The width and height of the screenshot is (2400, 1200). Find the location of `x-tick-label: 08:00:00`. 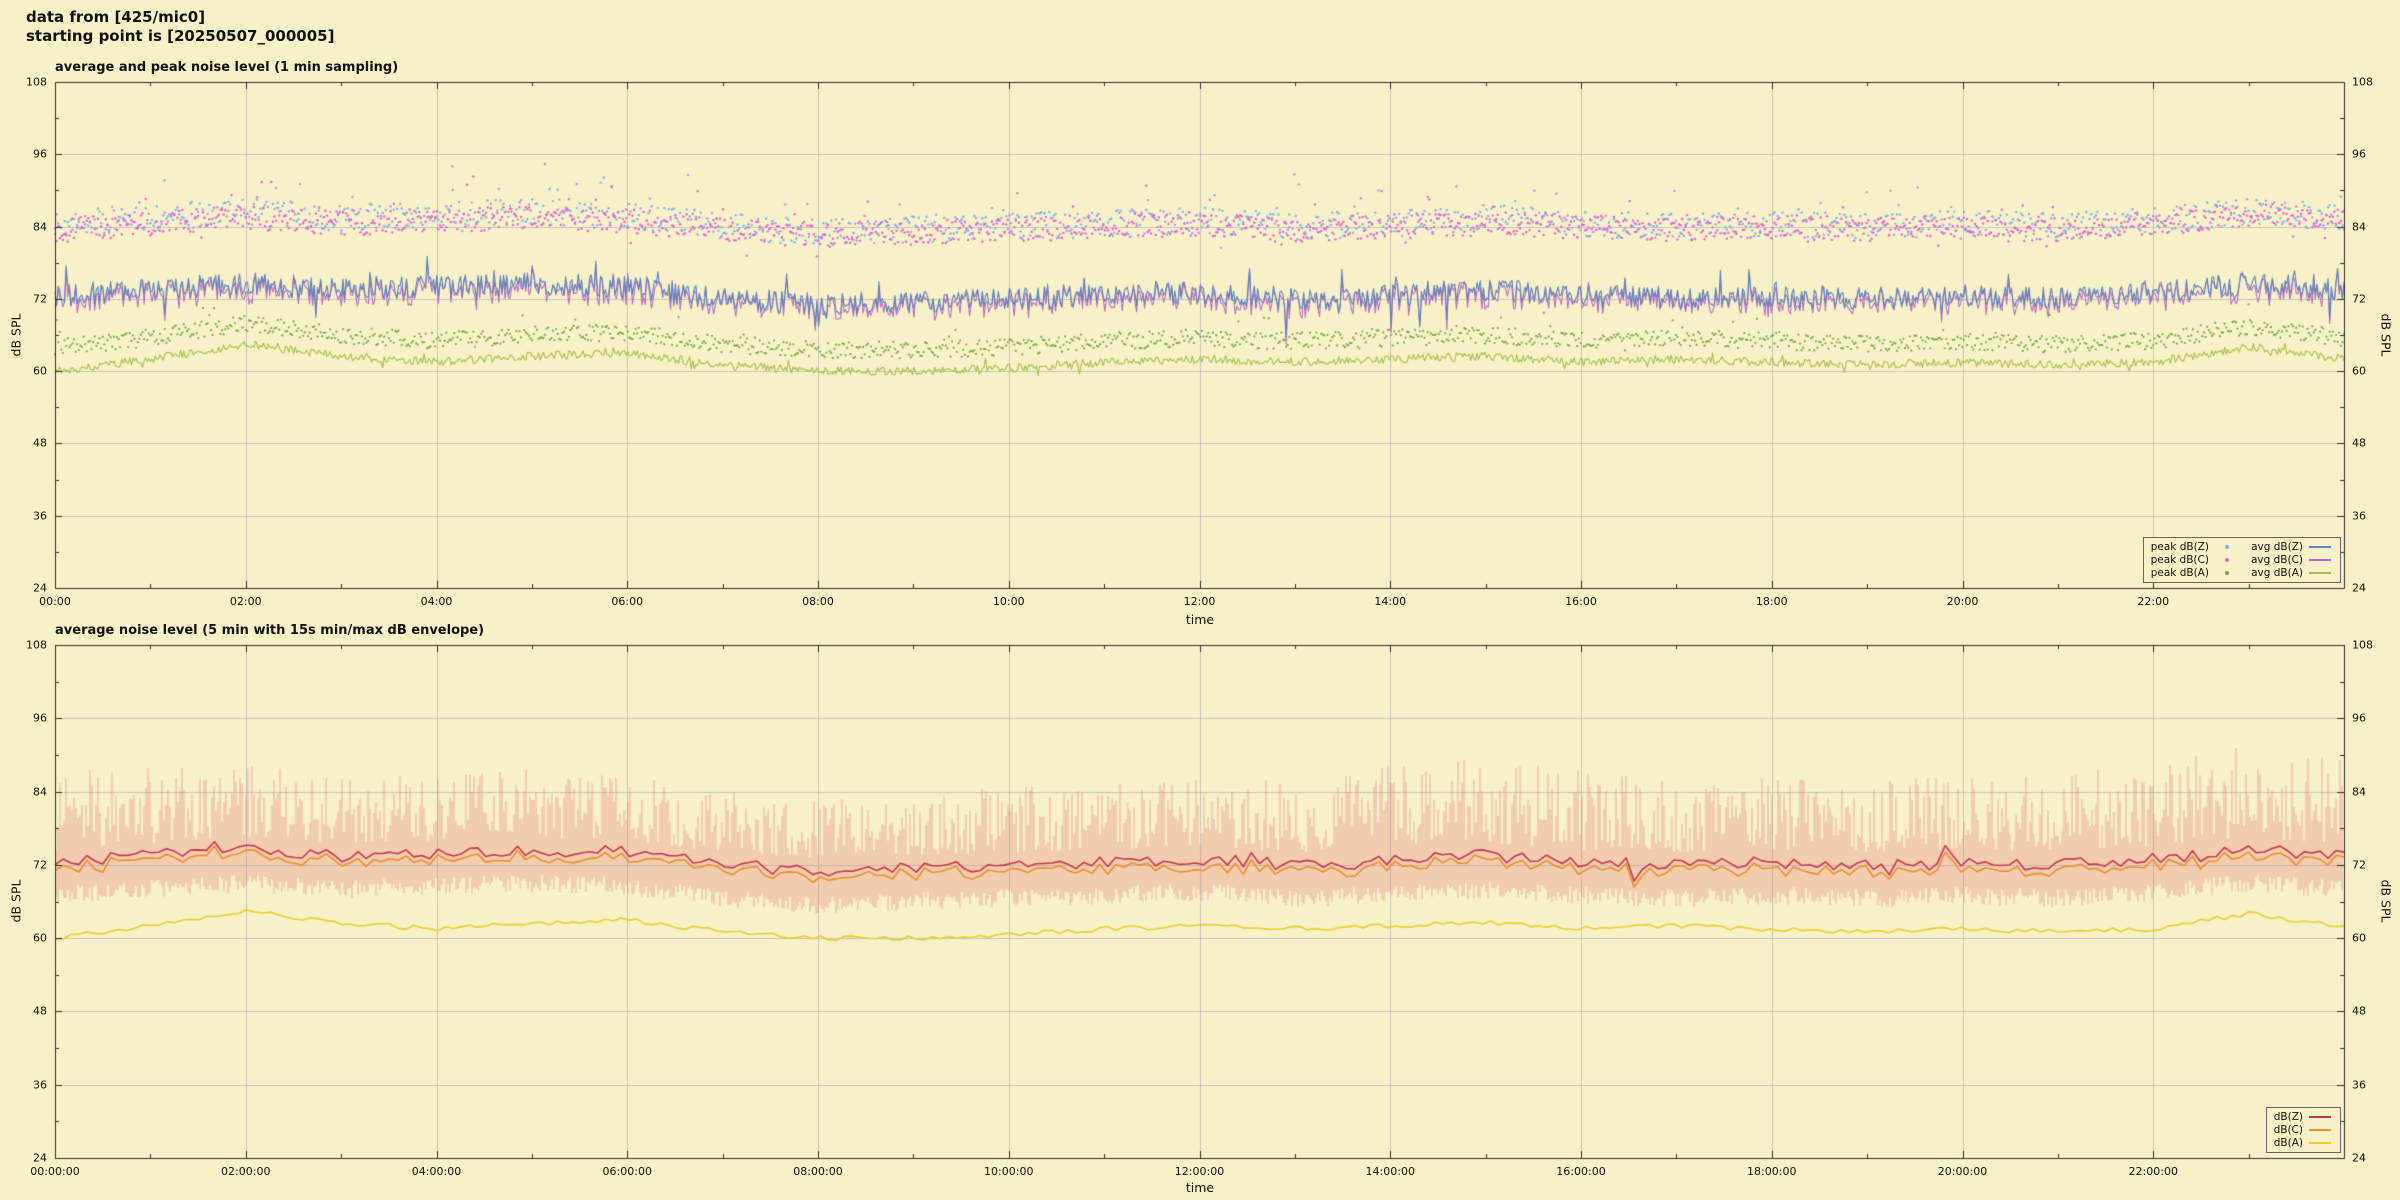

x-tick-label: 08:00:00 is located at coordinates (818, 1171).